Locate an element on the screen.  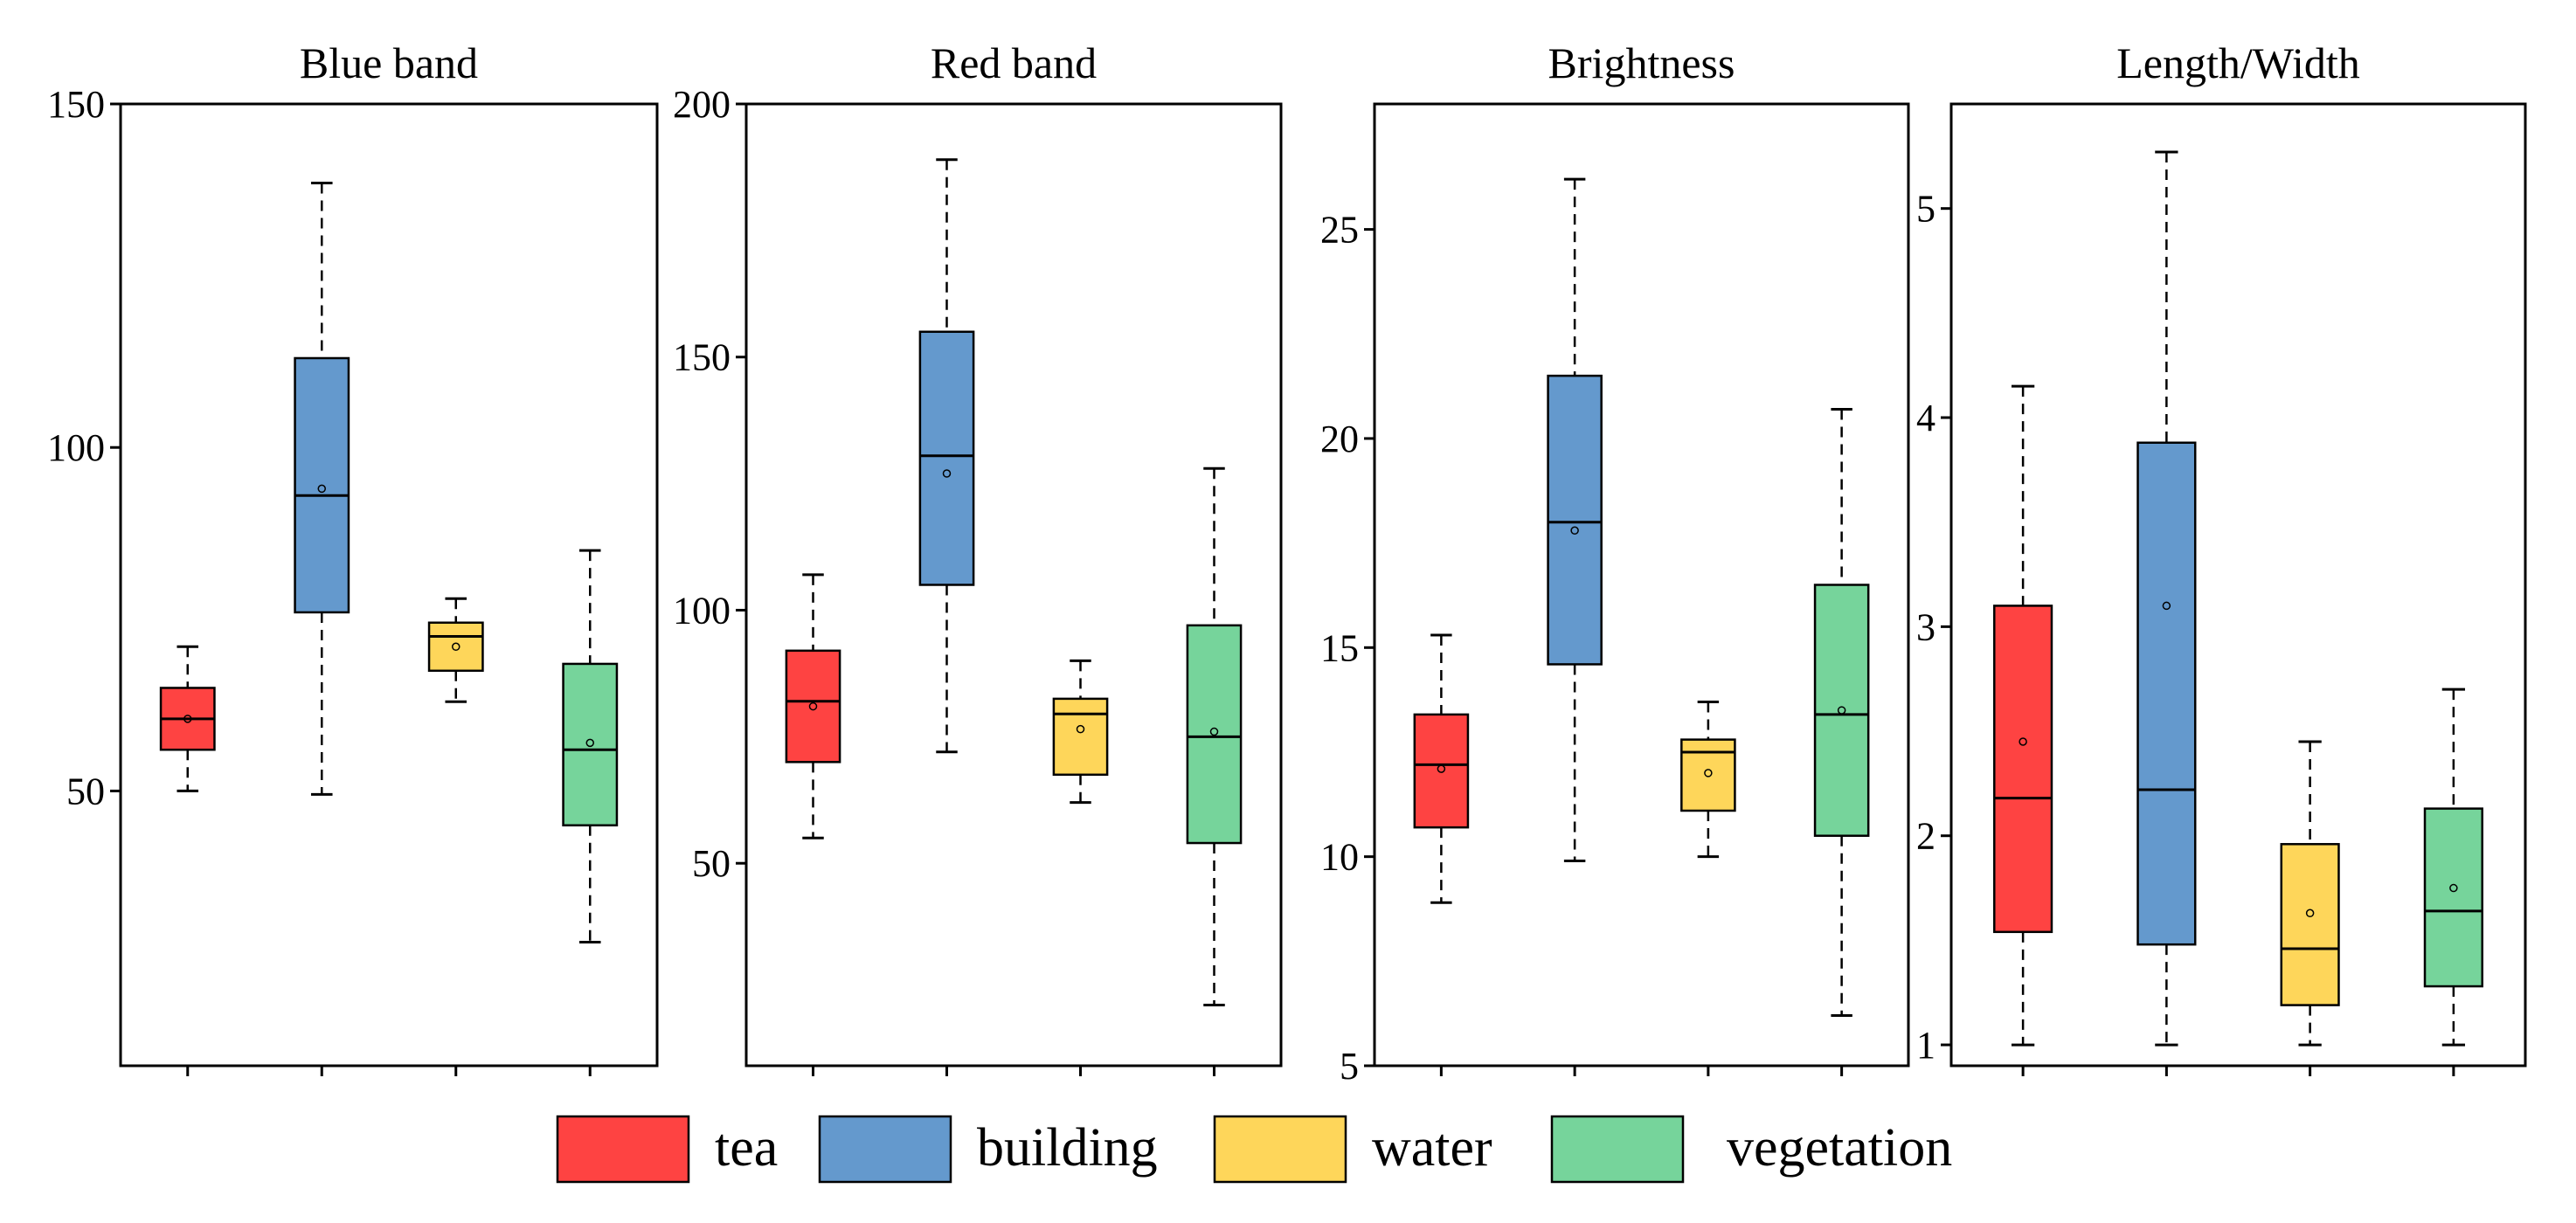
legend: tea building water vegetation is located at coordinates (1254, 1150).